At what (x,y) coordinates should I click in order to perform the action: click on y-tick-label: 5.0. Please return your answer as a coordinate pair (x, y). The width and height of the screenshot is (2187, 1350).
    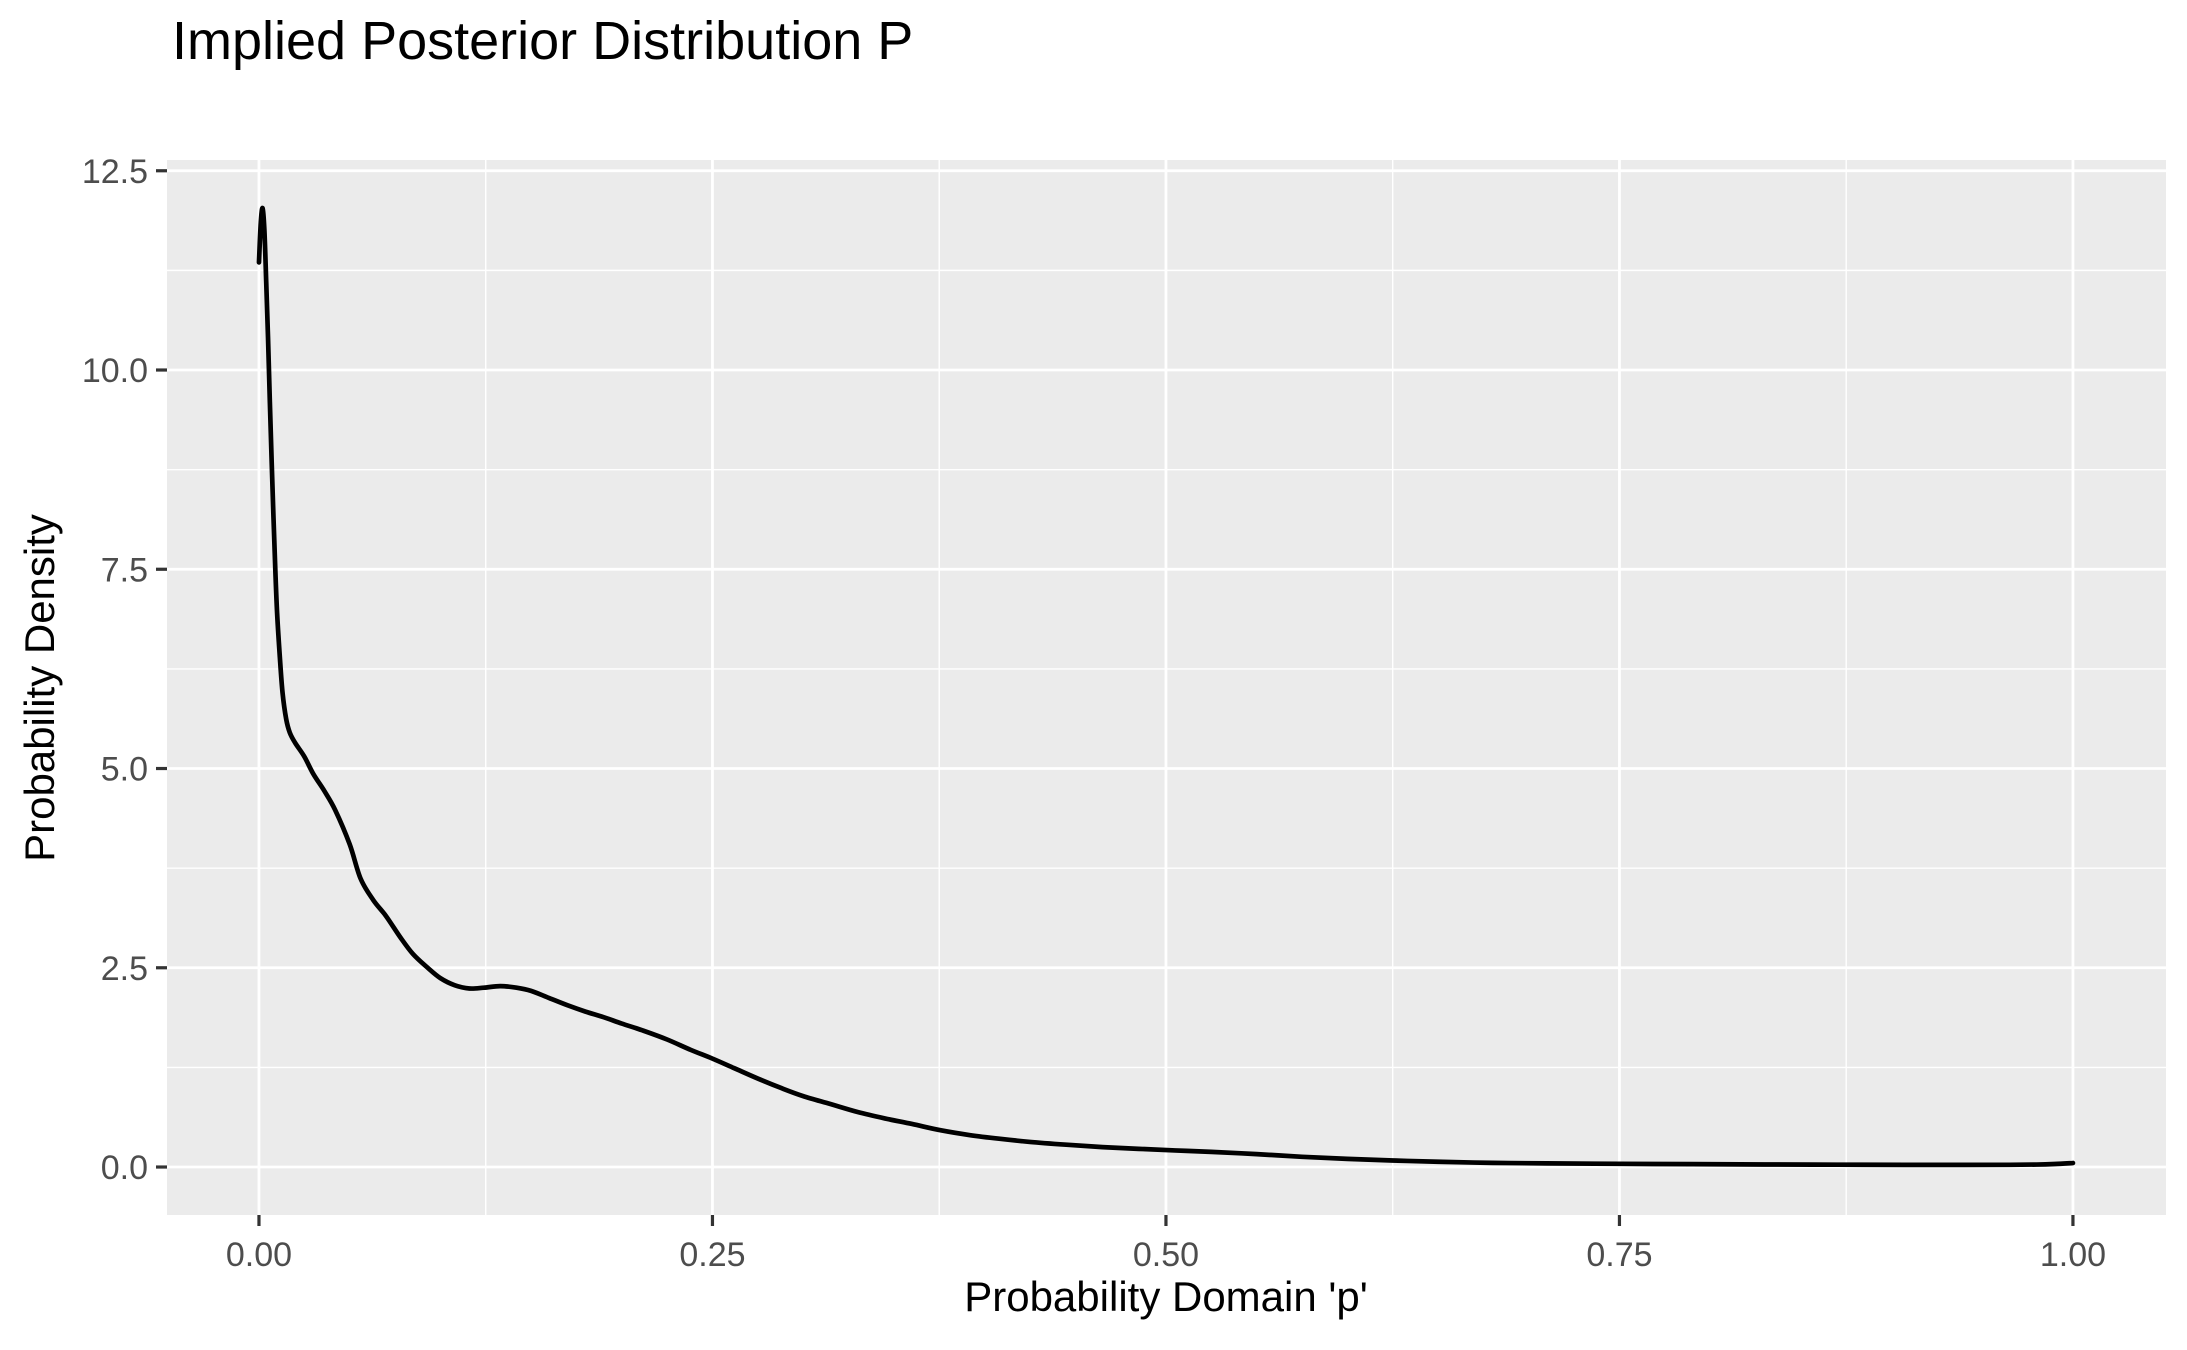
    Looking at the image, I should click on (124, 770).